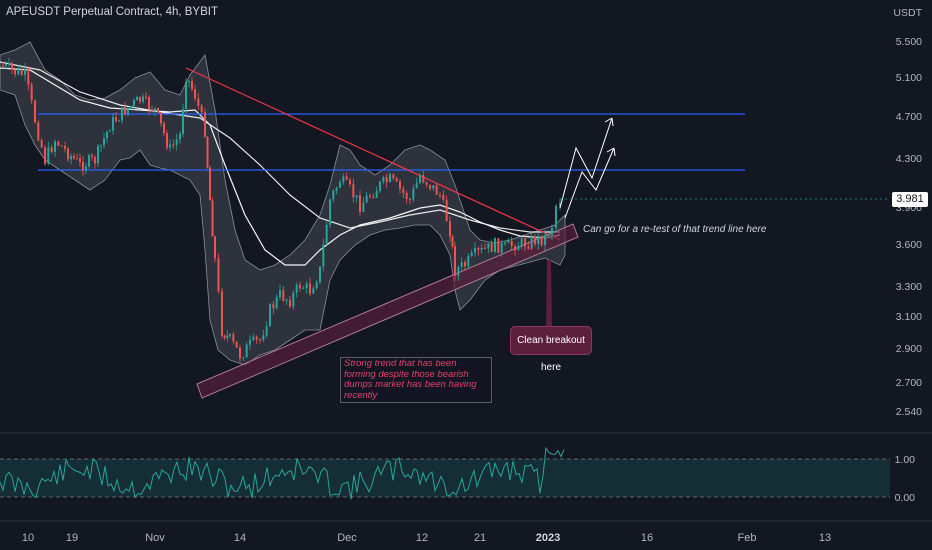 This screenshot has width=932, height=550. What do you see at coordinates (611, 152) in the screenshot?
I see `arrow-head-lower` at bounding box center [611, 152].